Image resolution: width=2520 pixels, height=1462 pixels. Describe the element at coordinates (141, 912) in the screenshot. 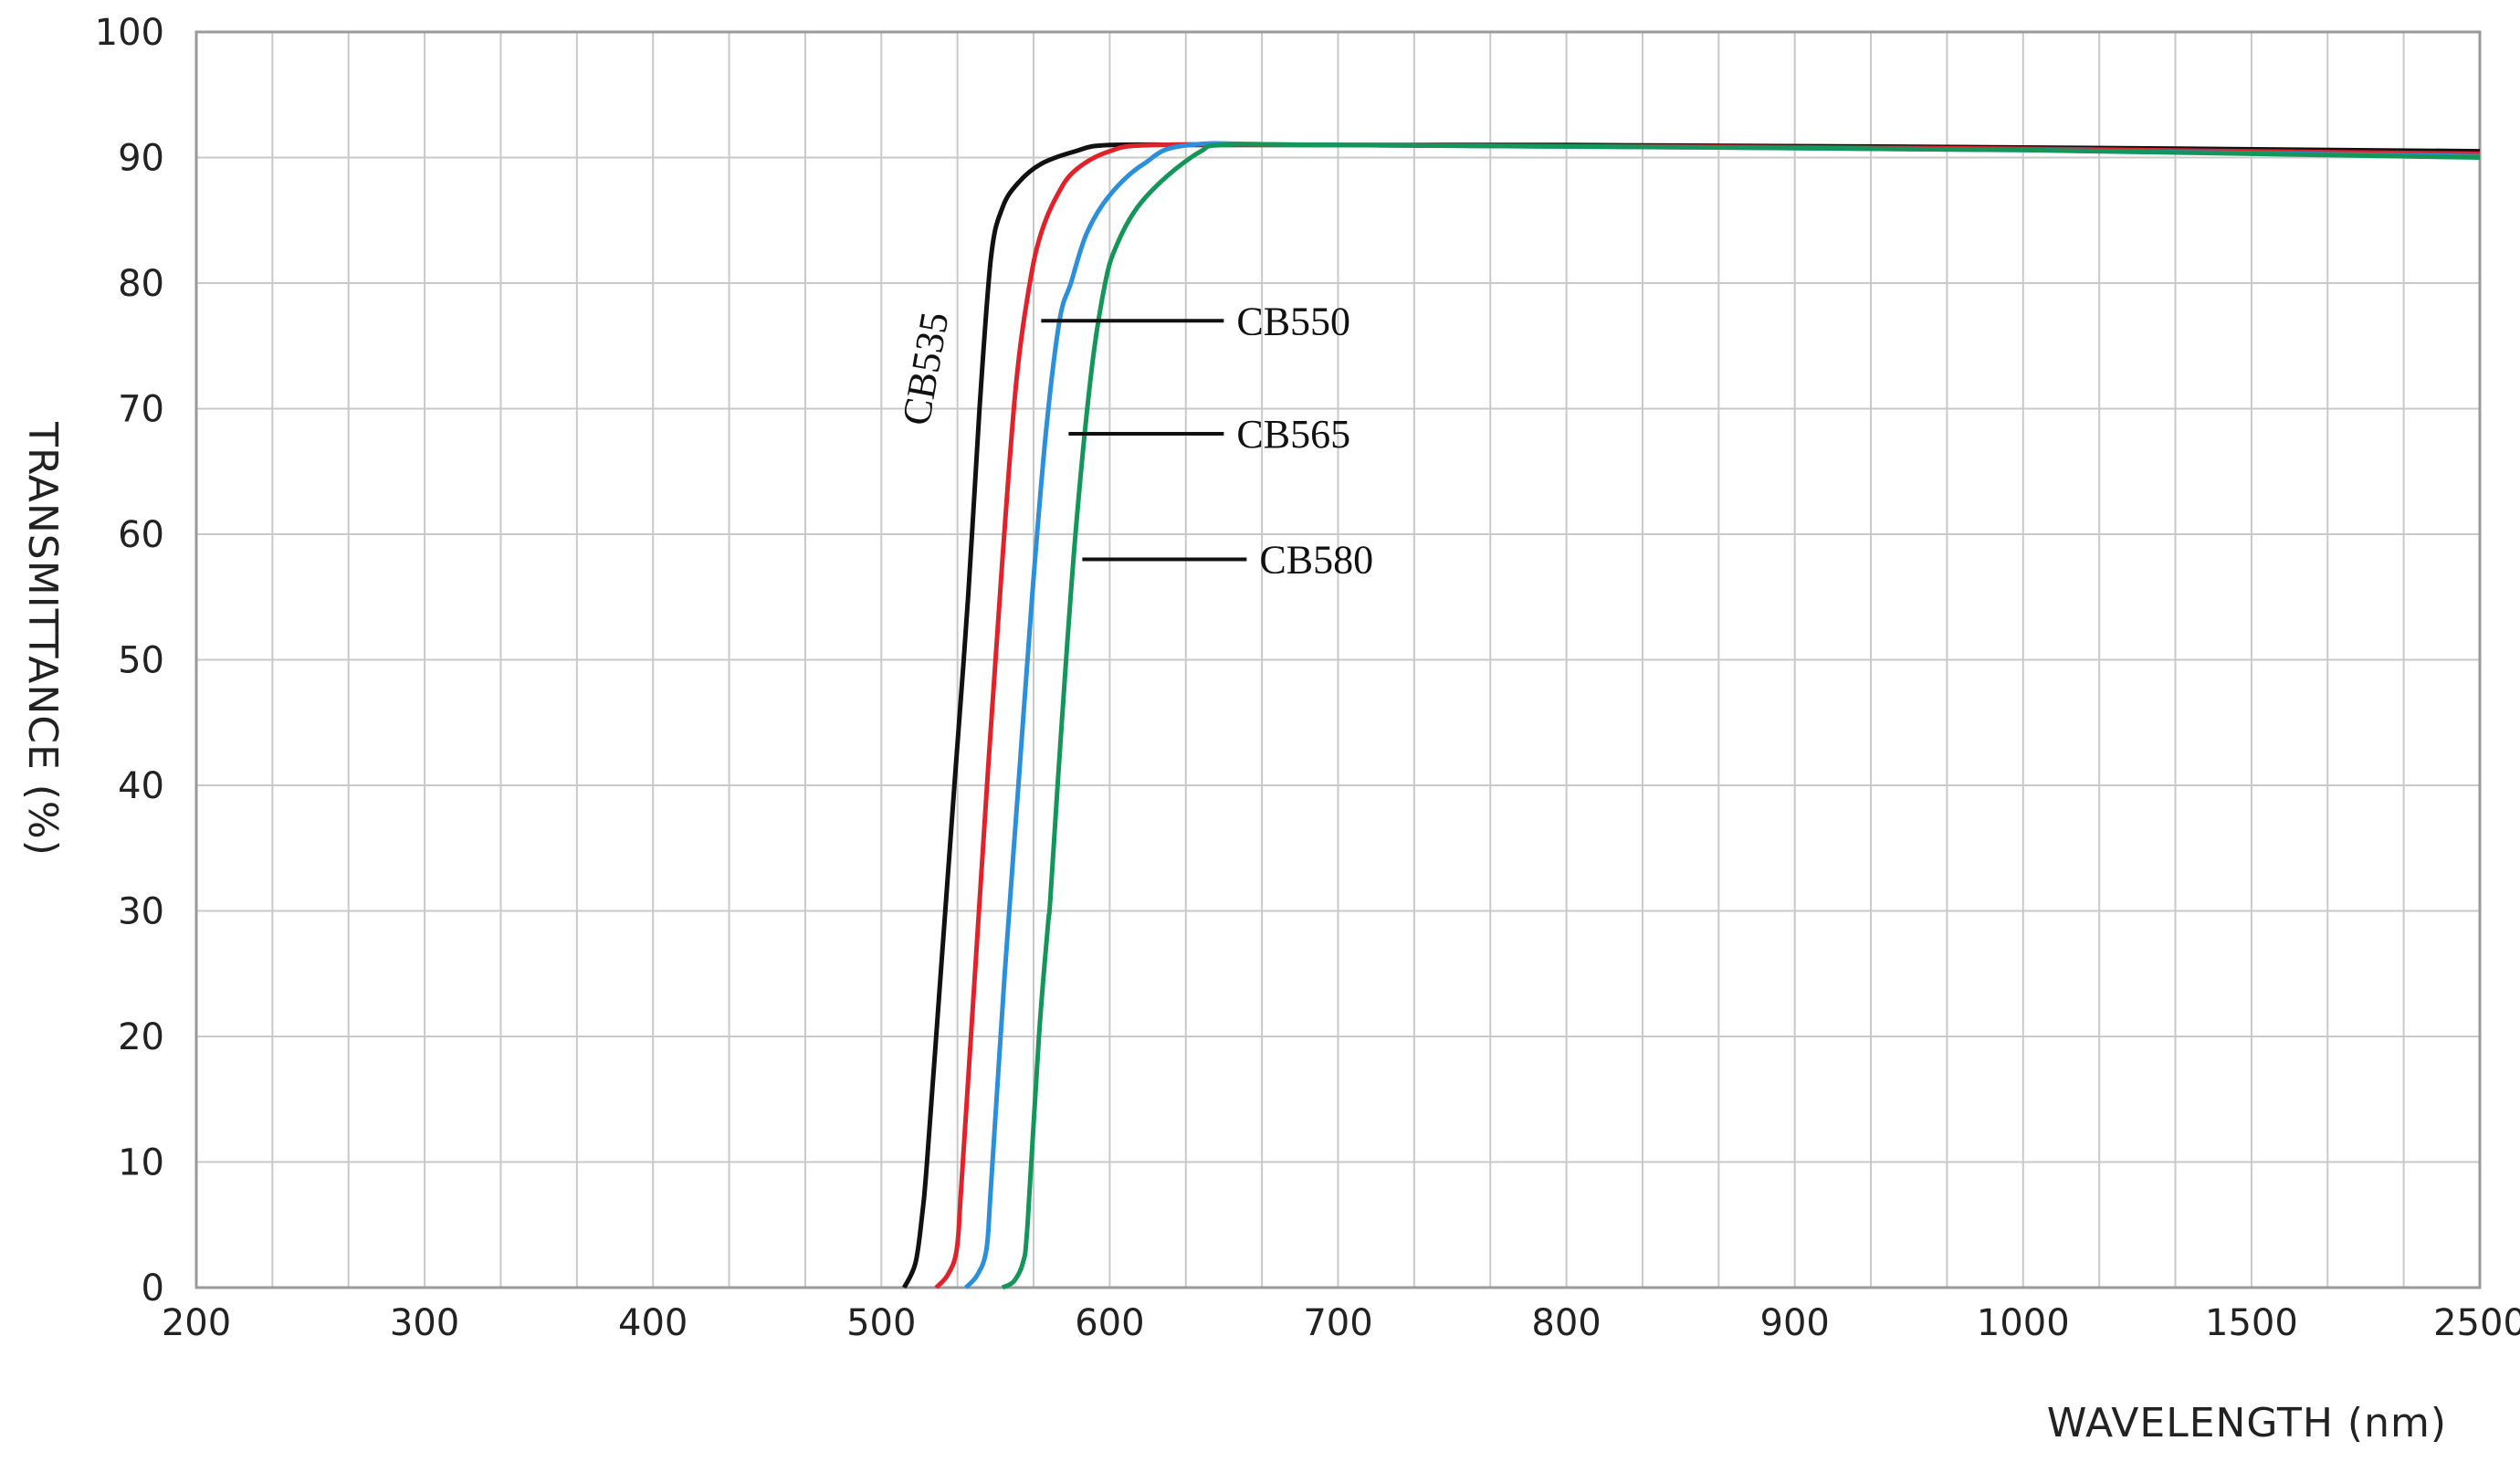

I see `y-tick-label: 30` at that location.